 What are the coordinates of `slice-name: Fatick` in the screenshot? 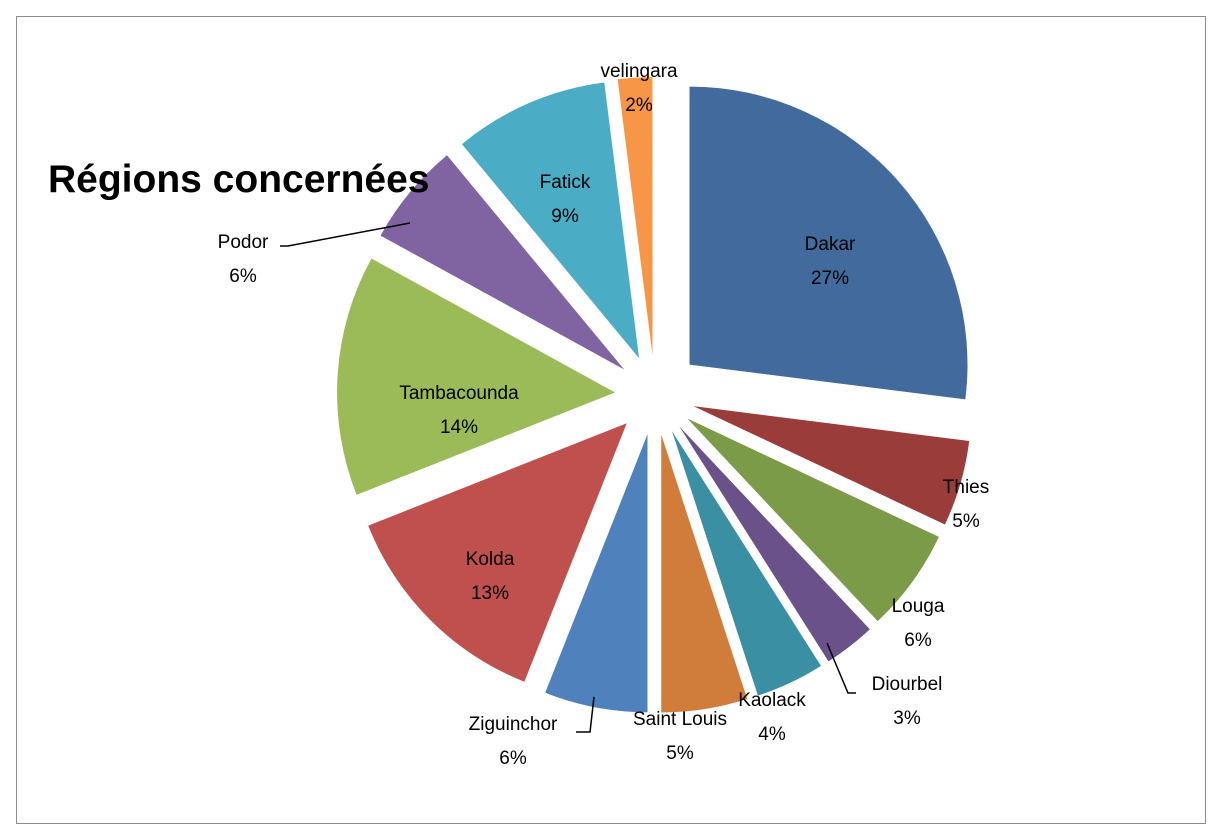 It's located at (565, 182).